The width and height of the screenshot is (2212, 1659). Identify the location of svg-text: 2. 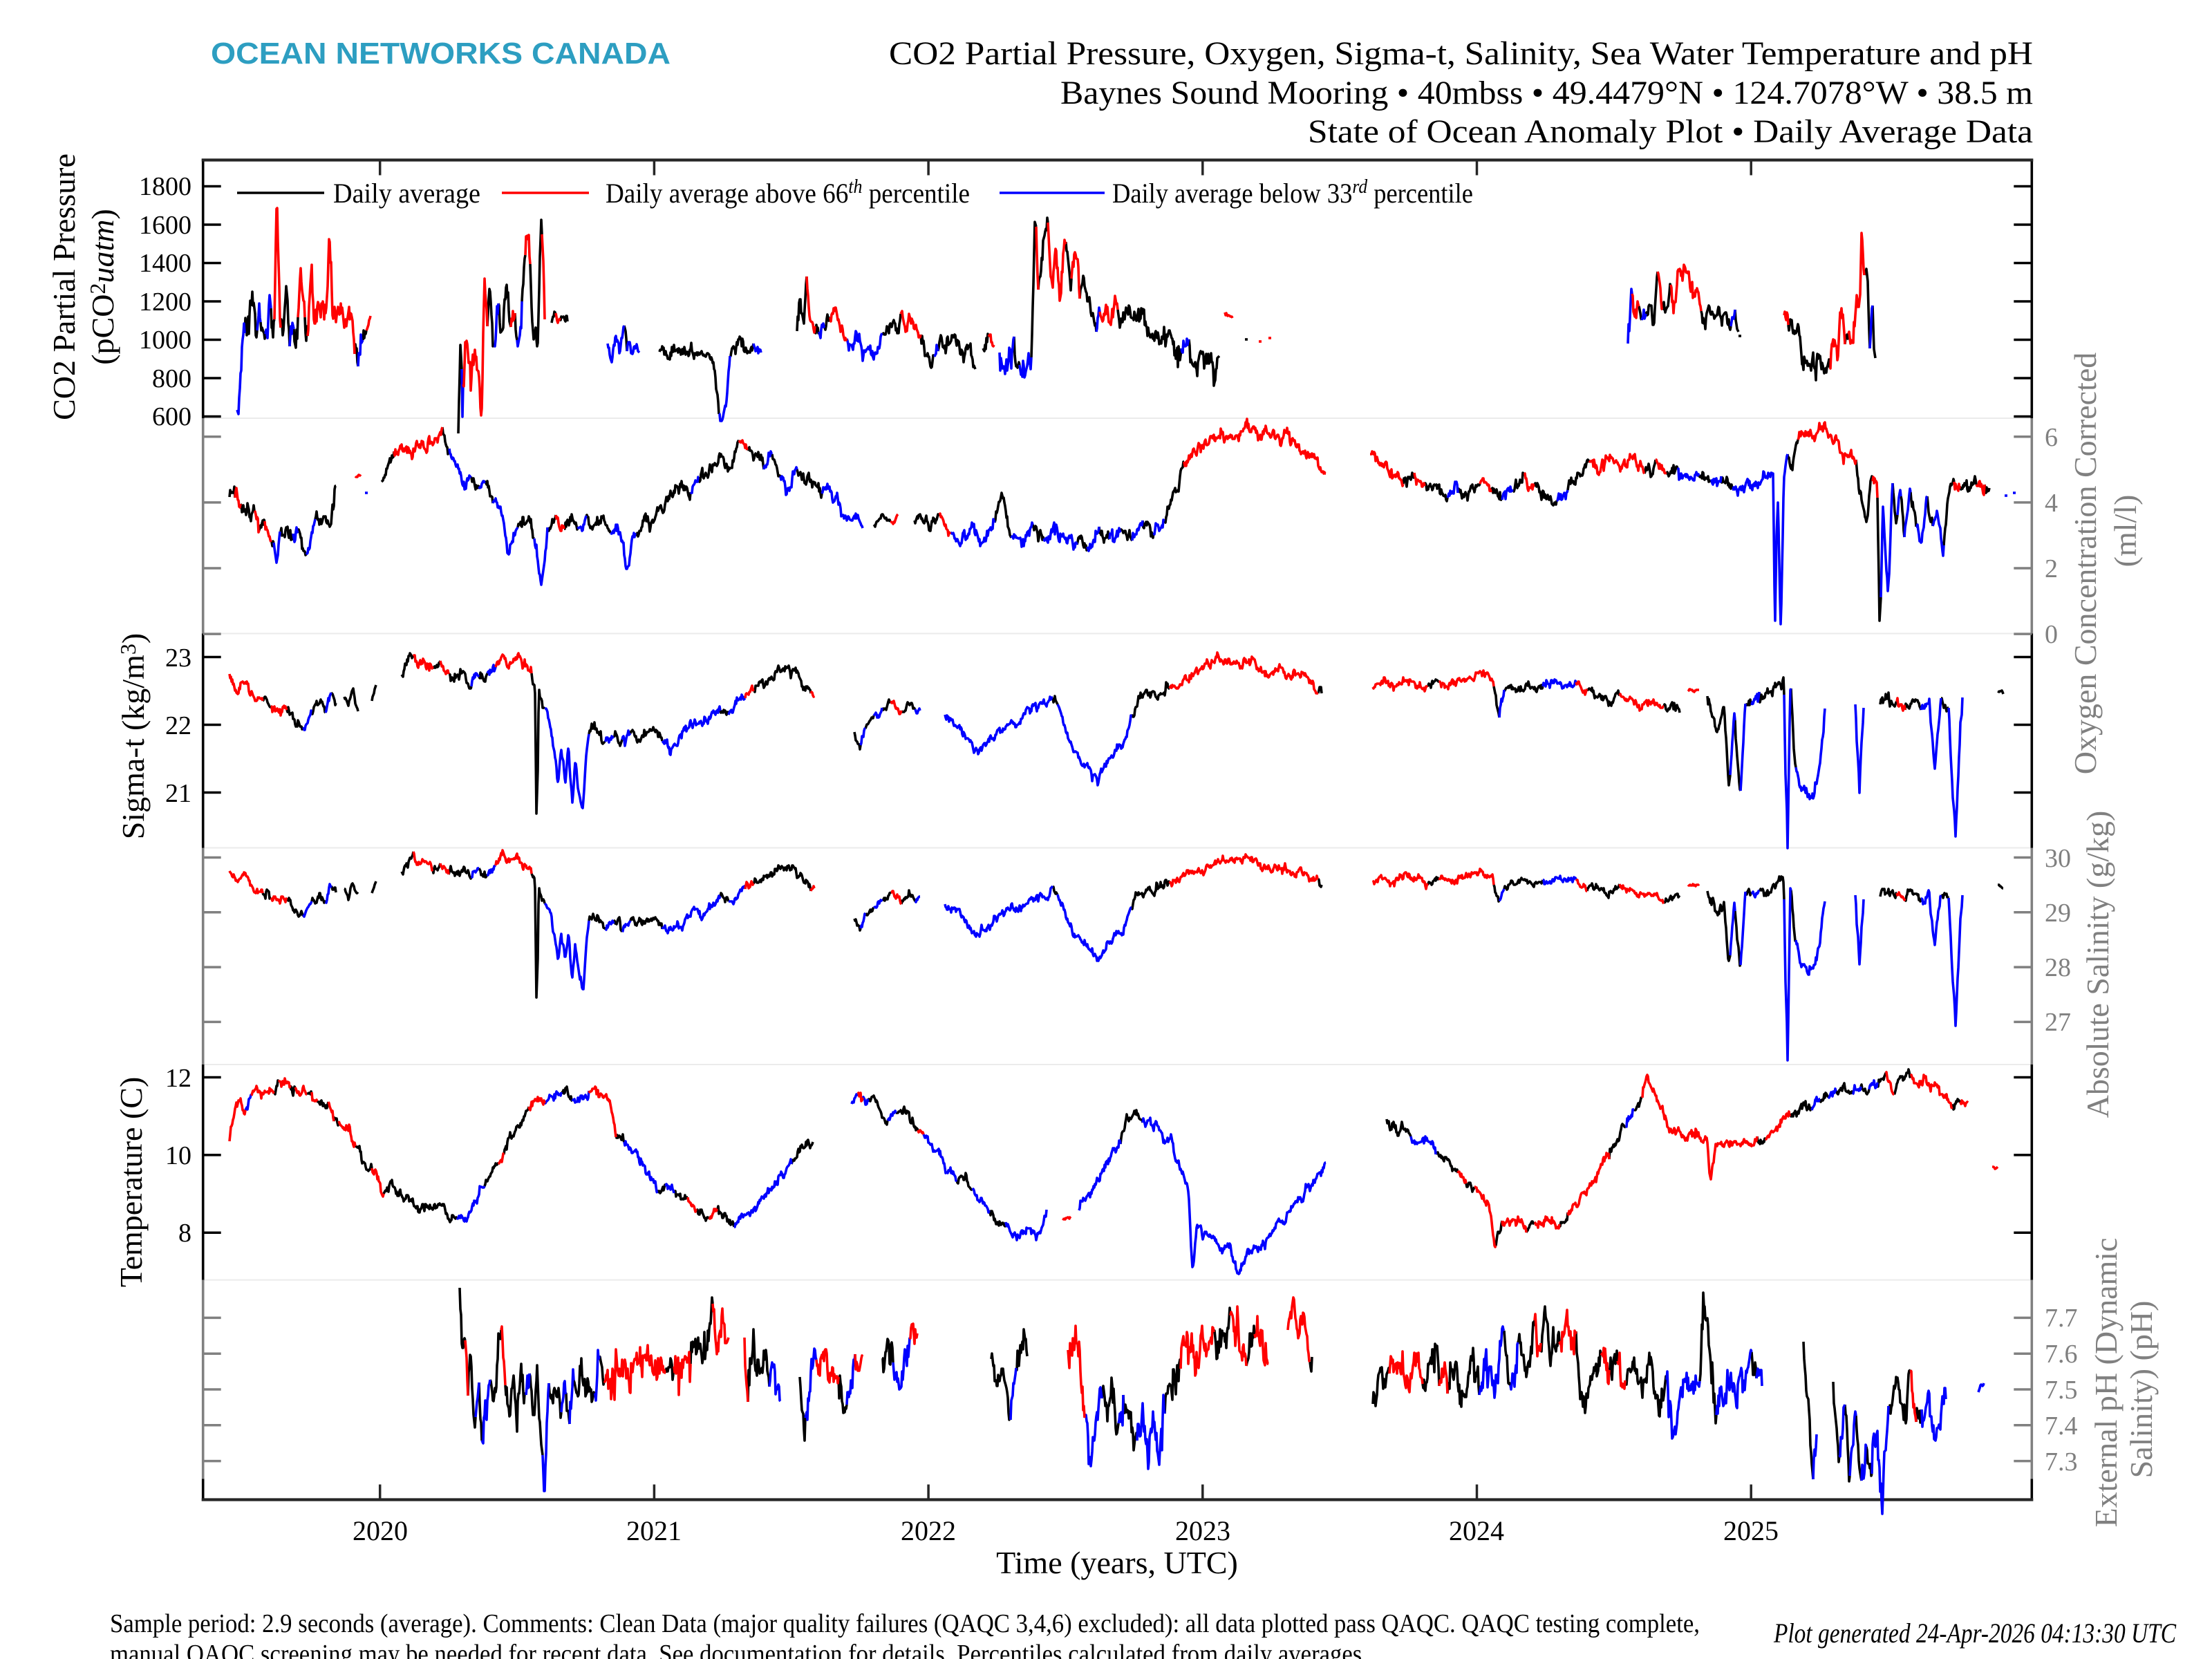
(2051, 568).